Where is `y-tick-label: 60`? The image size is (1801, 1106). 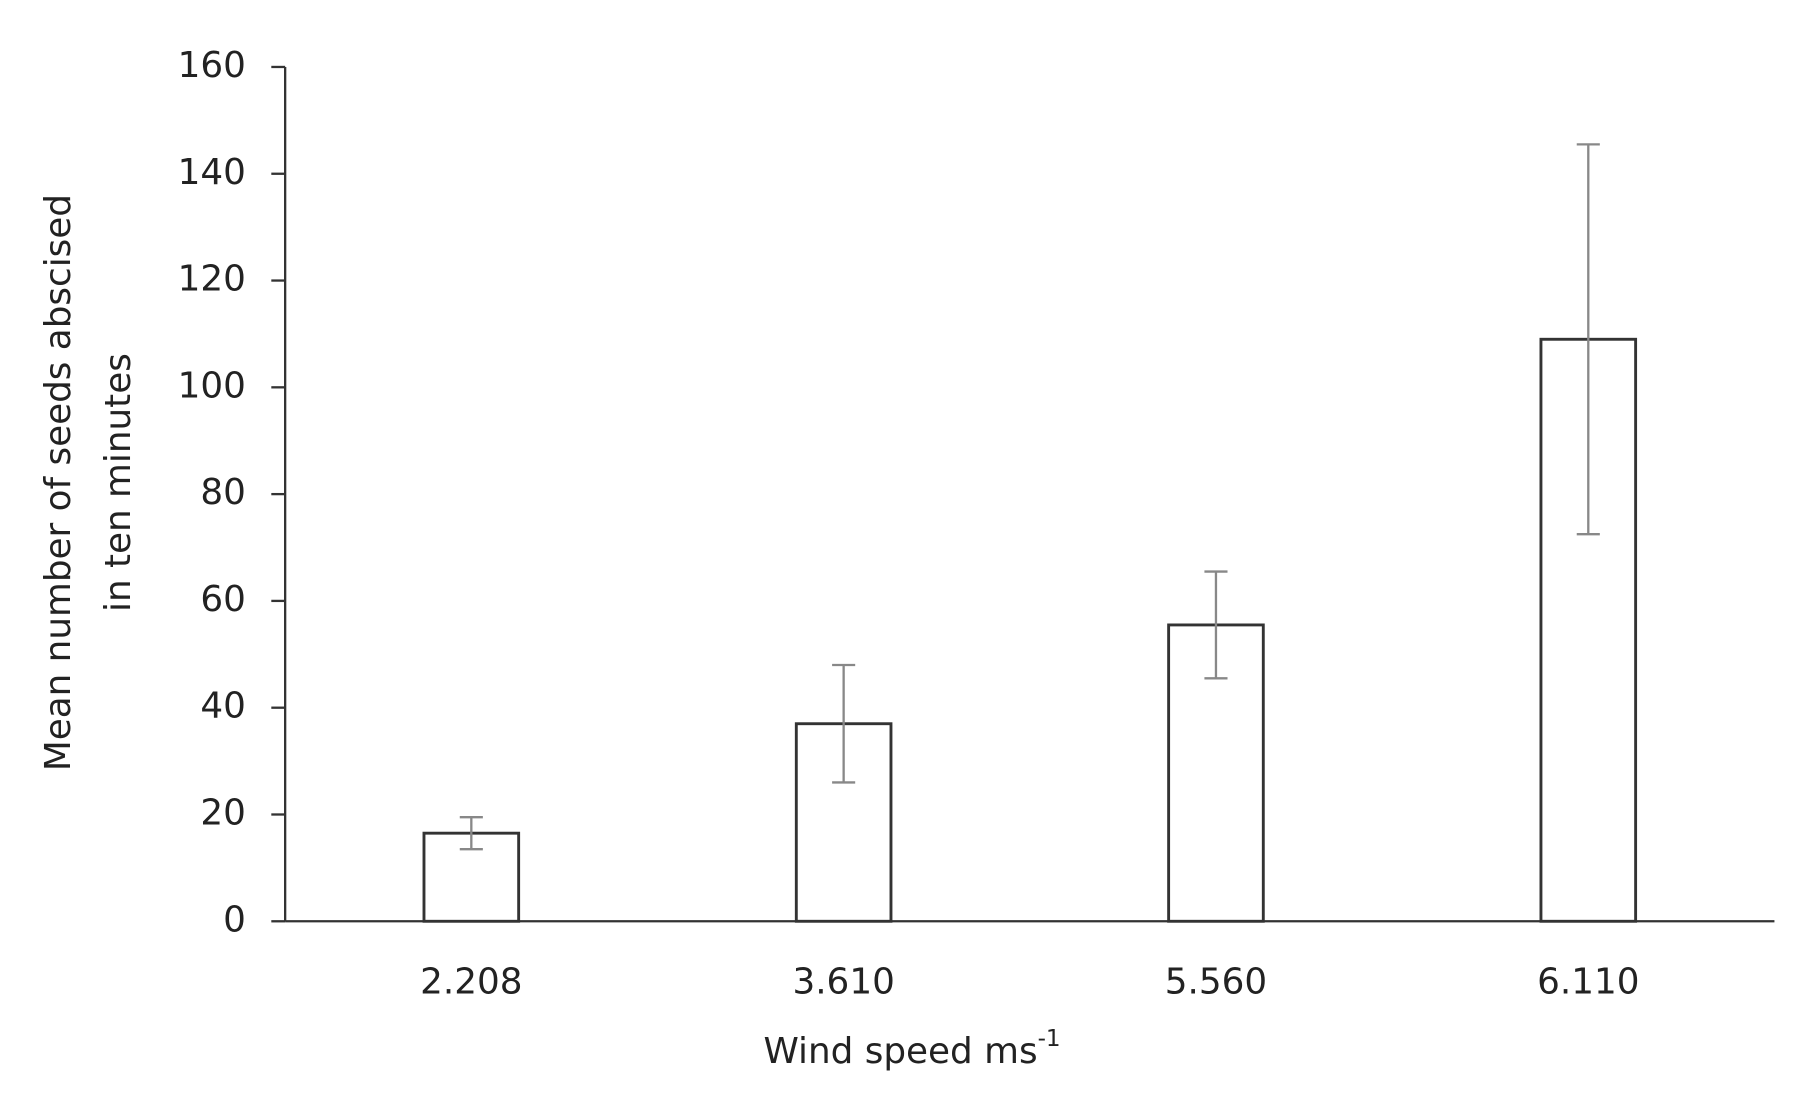
y-tick-label: 60 is located at coordinates (223, 599).